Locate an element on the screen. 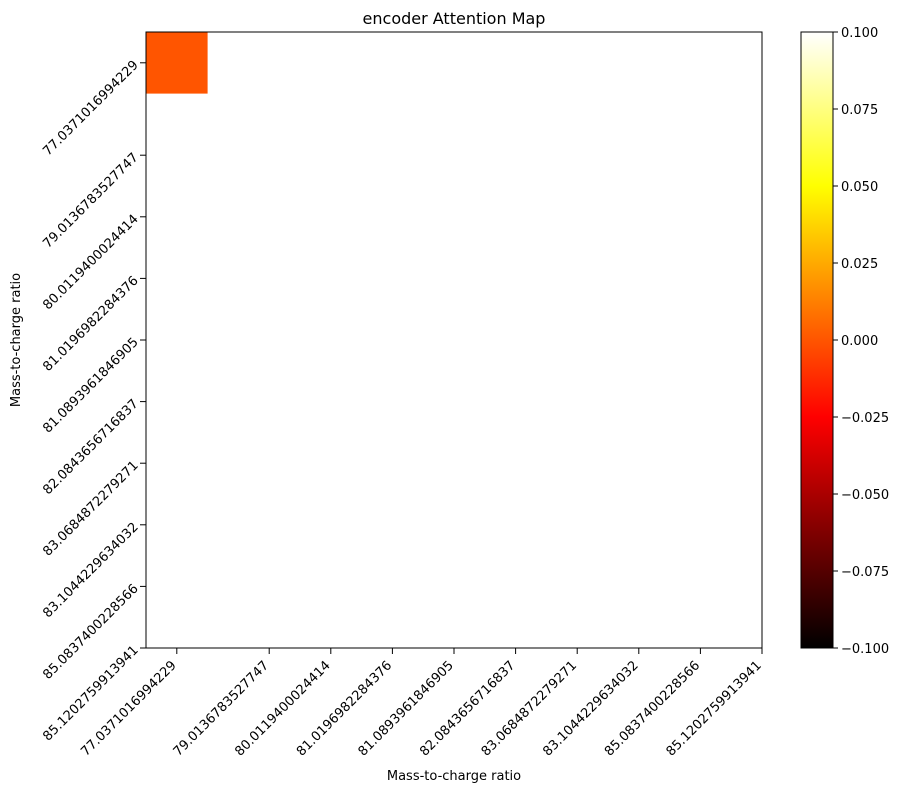 The height and width of the screenshot is (794, 902). colorbar-tick-label: −0.050 is located at coordinates (865, 495).